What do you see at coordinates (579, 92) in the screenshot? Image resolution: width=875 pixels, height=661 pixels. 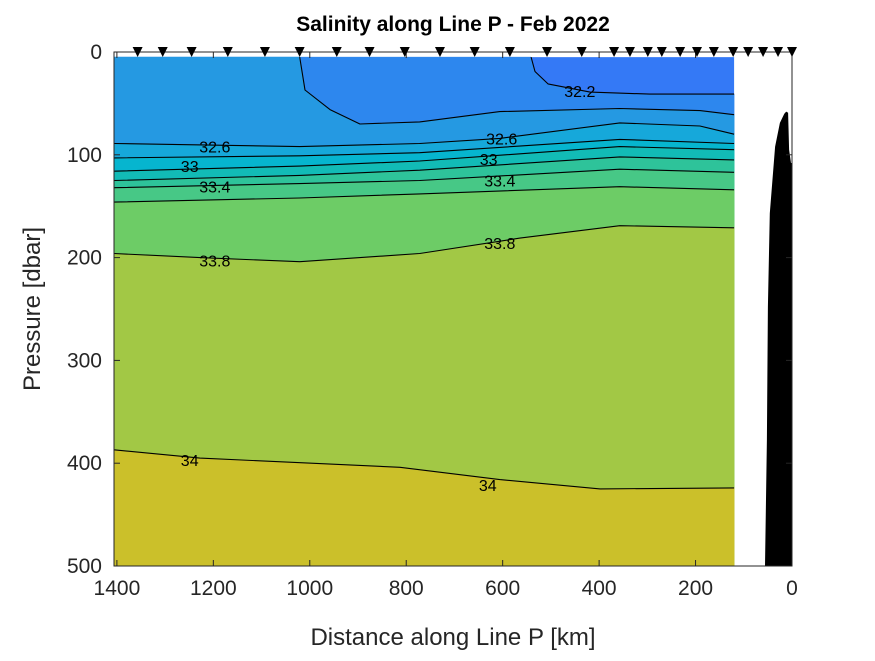 I see `contour-label: 32.2` at bounding box center [579, 92].